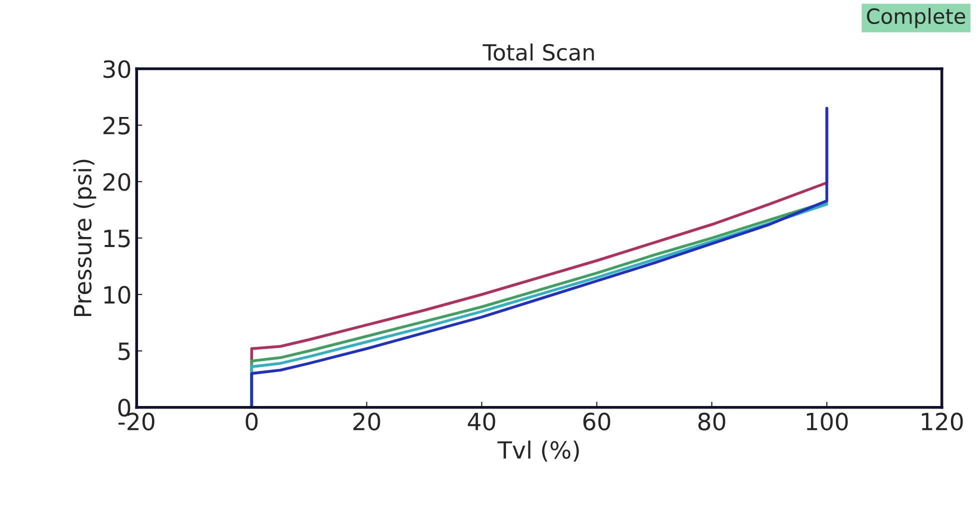 The image size is (976, 529). Describe the element at coordinates (117, 295) in the screenshot. I see `y-tick-label: 10` at that location.